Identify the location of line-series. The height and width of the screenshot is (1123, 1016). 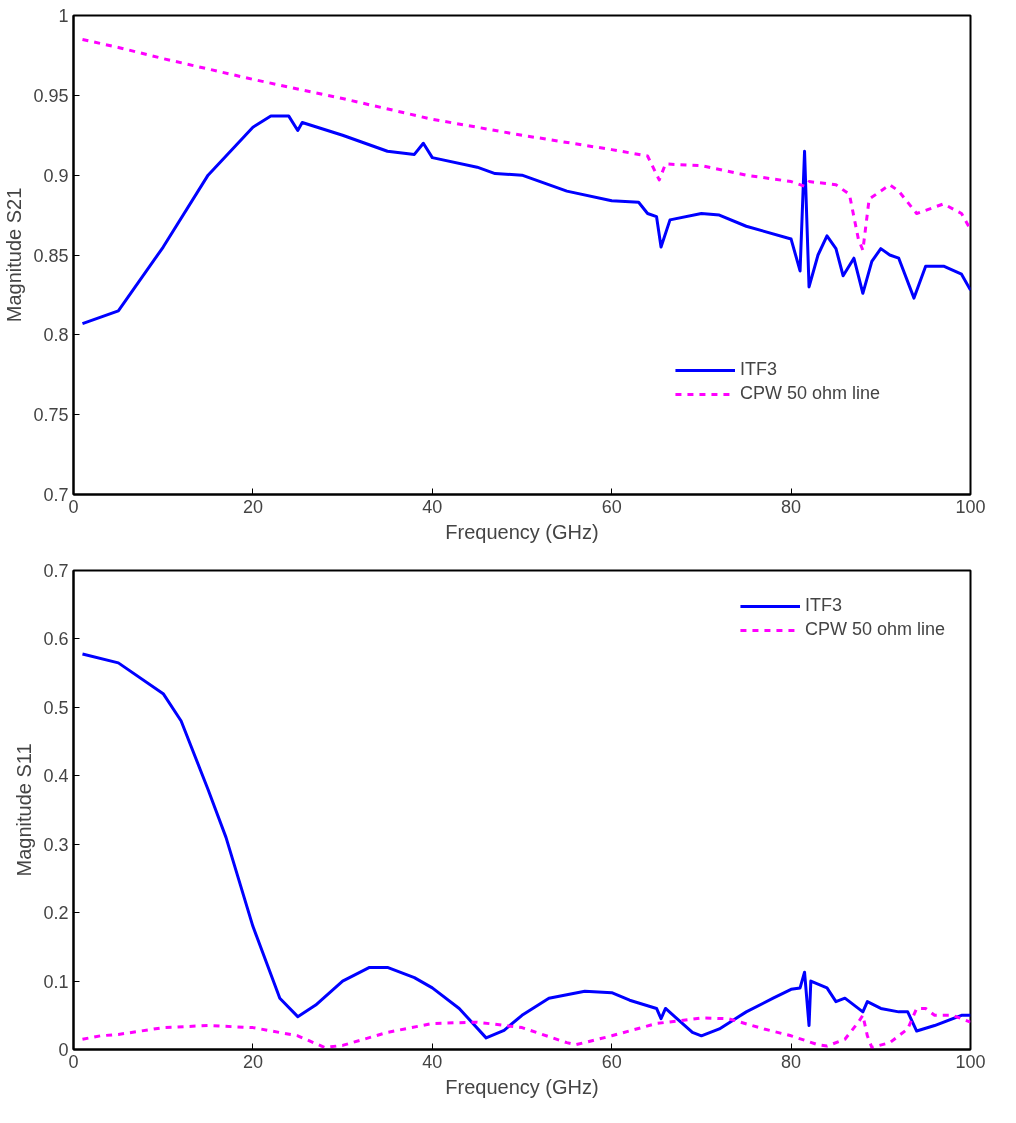
(525, 1027).